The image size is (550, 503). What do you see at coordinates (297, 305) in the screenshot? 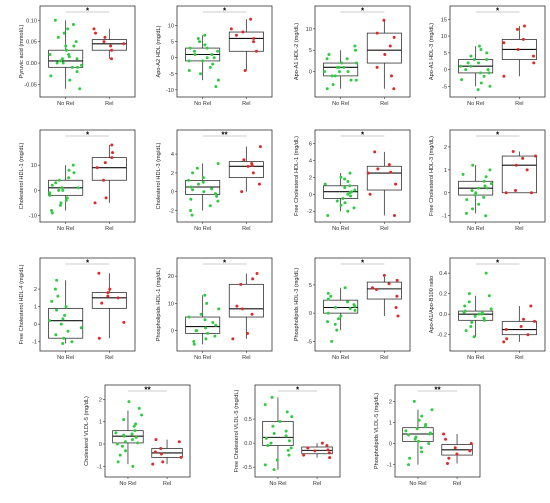
I see `y-axis-label: Phospholipids HDL-3 (mg/dL)` at bounding box center [297, 305].